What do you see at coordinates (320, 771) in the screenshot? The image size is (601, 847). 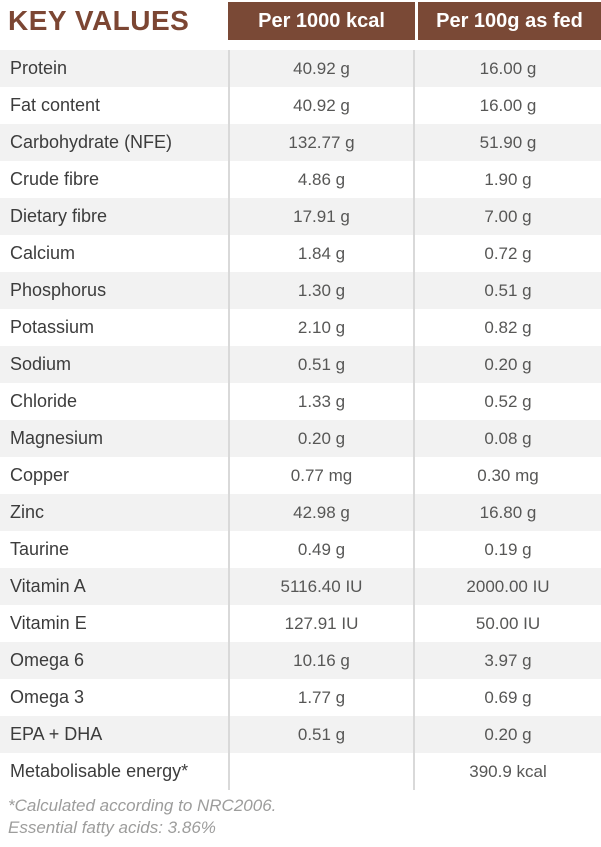 I see `value-per-1000kcal` at bounding box center [320, 771].